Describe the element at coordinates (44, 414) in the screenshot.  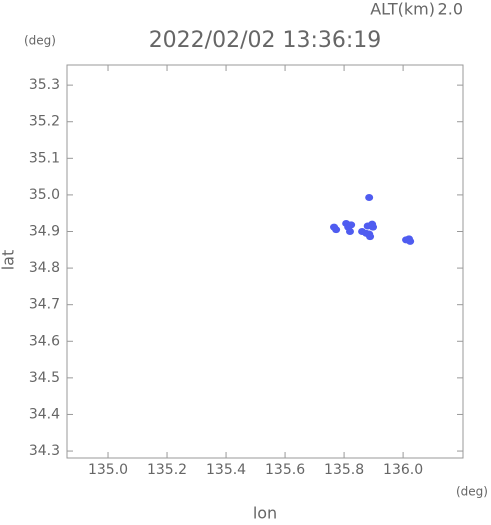
I see `y-tick-label: 34.4` at that location.